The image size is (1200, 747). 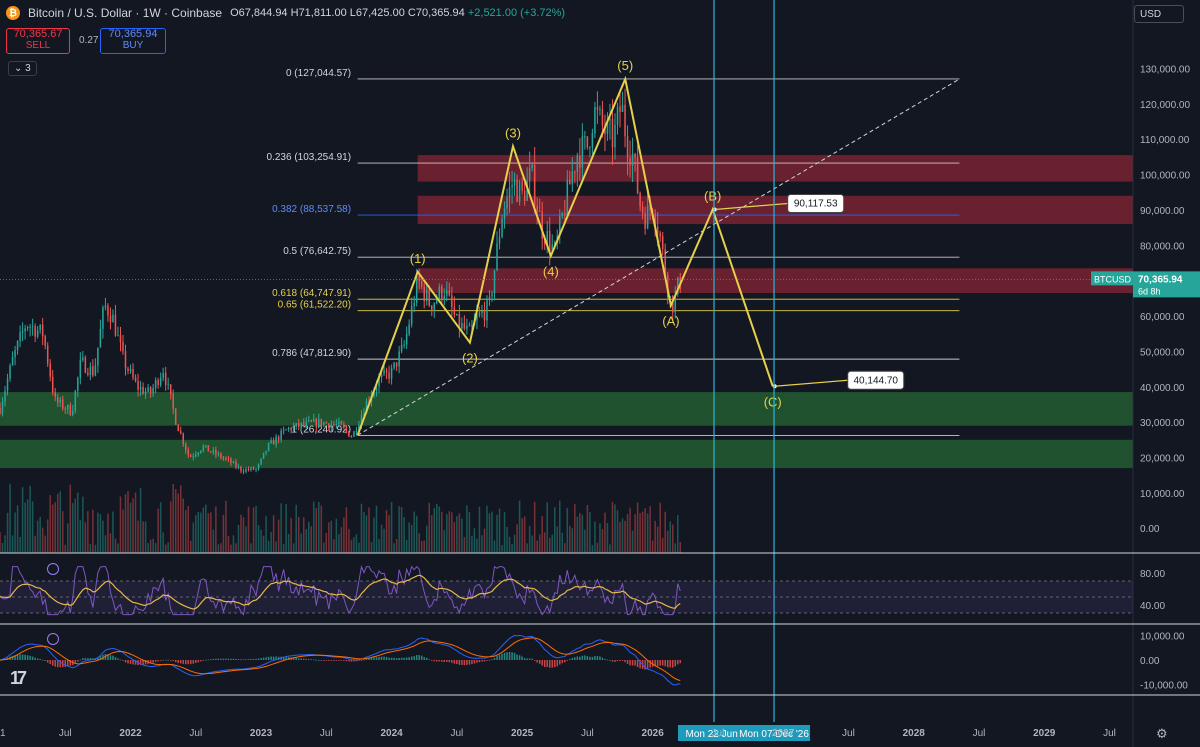 I want to click on symbol-tag, so click(x=1112, y=278).